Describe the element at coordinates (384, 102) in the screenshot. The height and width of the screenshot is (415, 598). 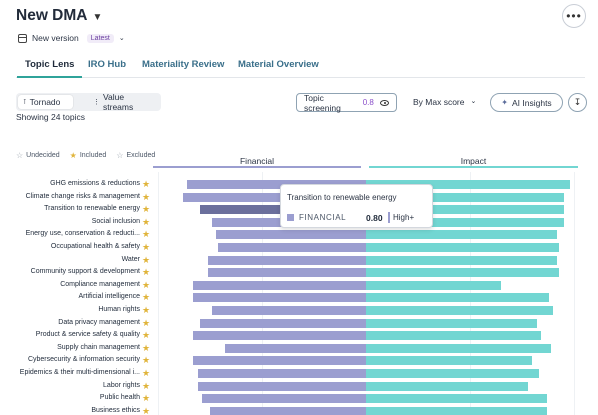
I see `eye-icon` at that location.